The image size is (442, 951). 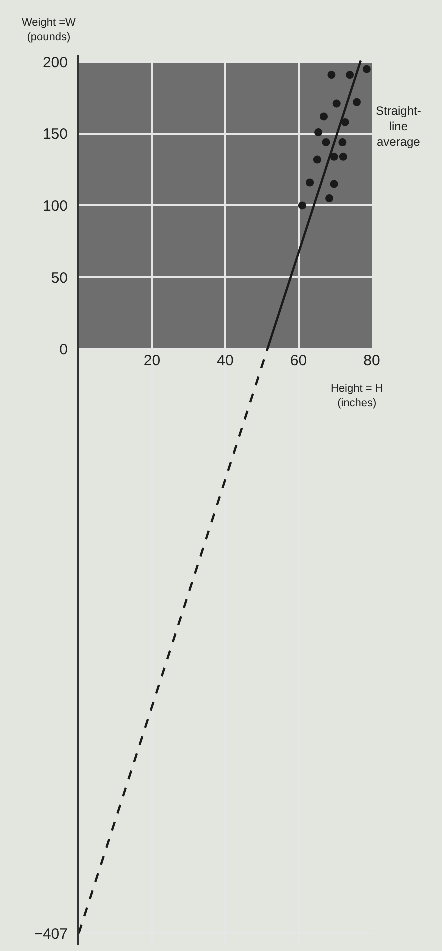 I want to click on y-tick-label: 0, so click(x=64, y=350).